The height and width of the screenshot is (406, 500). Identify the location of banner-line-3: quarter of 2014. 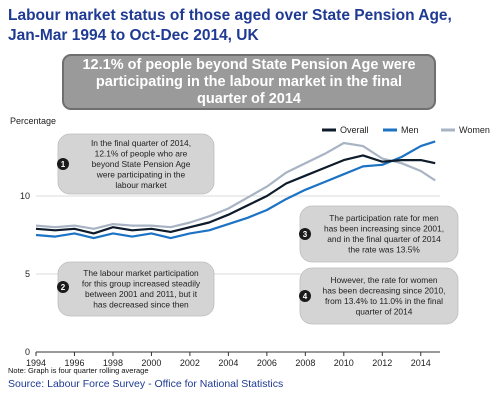
(249, 98).